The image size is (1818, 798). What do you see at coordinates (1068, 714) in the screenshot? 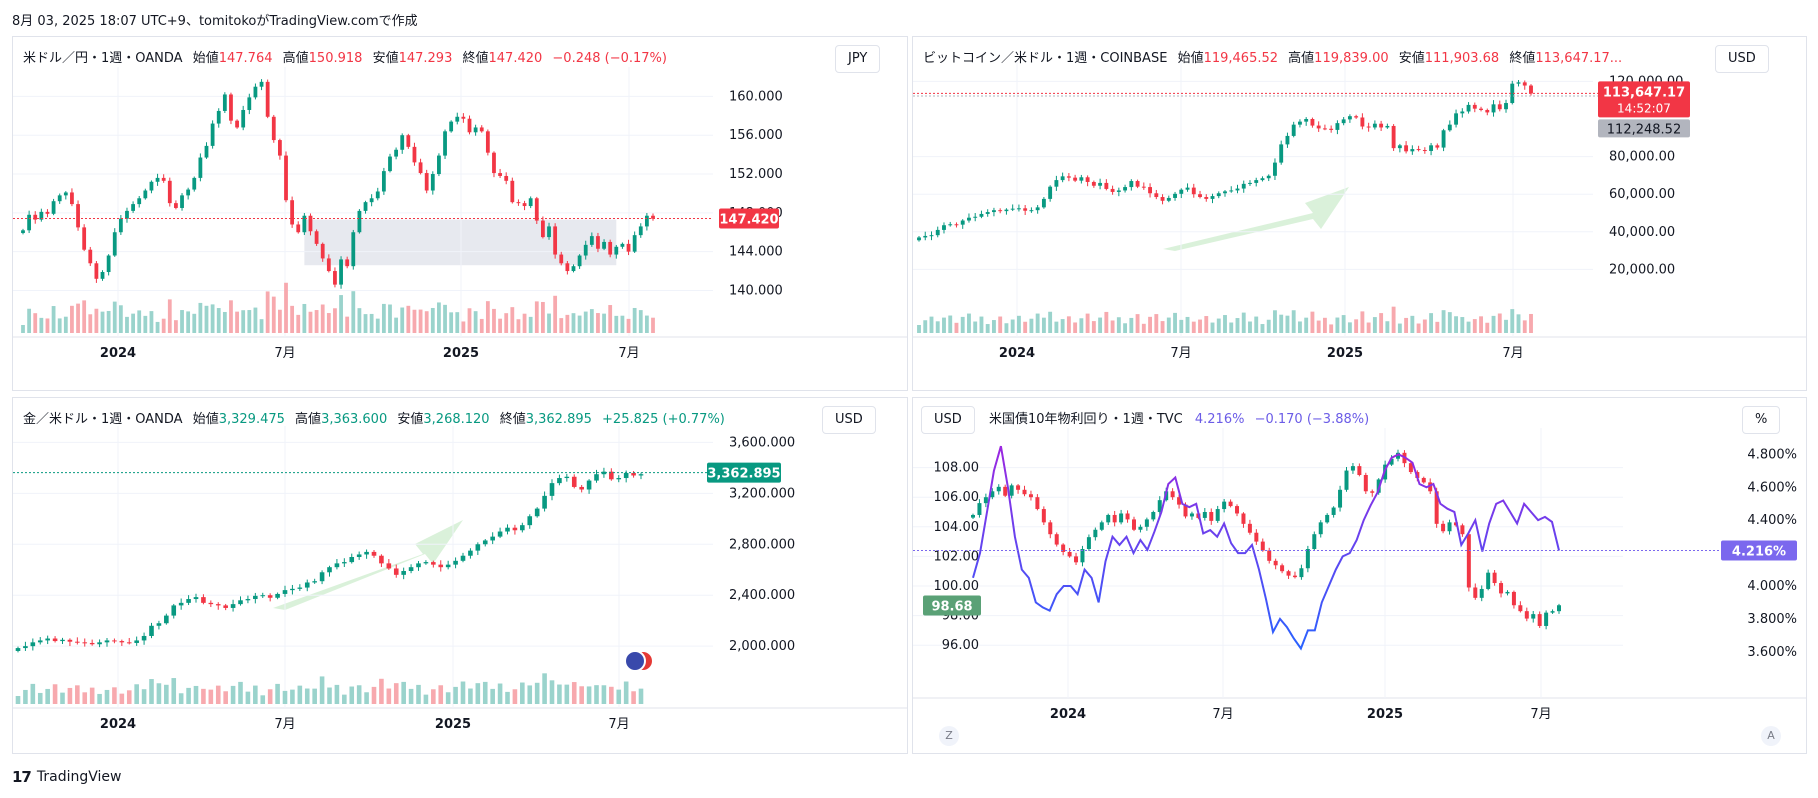
I see `x-tick-label: 2024` at bounding box center [1068, 714].